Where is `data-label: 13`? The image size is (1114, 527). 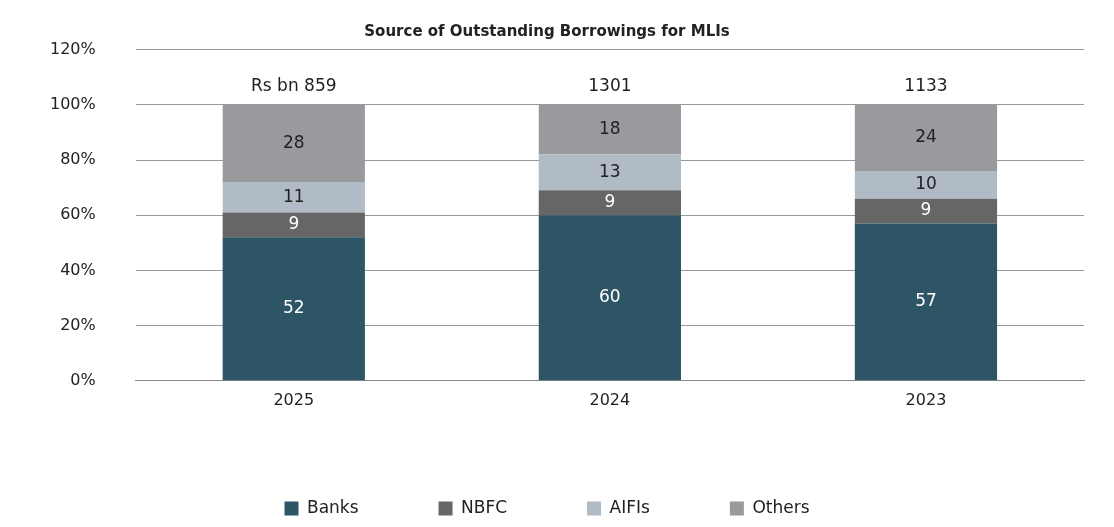
data-label: 13 is located at coordinates (610, 170).